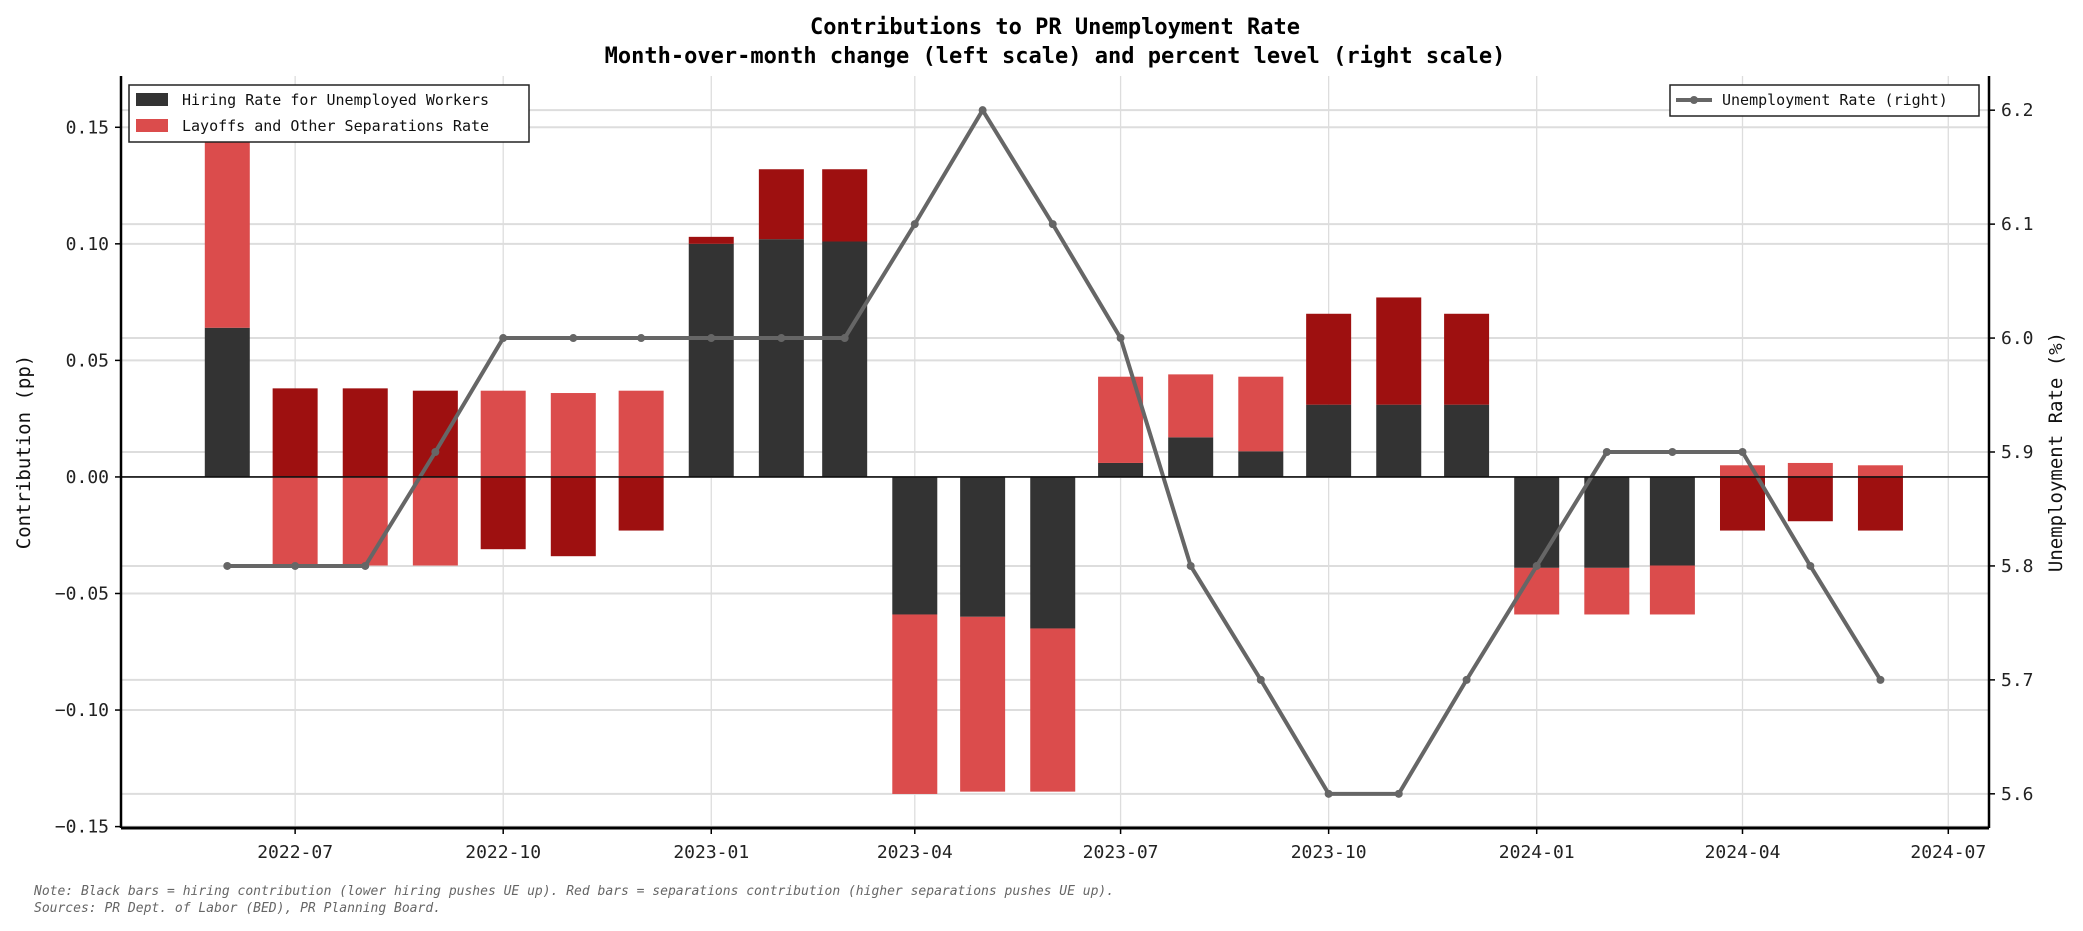 Image resolution: width=2083 pixels, height=931 pixels. Describe the element at coordinates (87, 127) in the screenshot. I see `y-tick-label: 0.15` at that location.